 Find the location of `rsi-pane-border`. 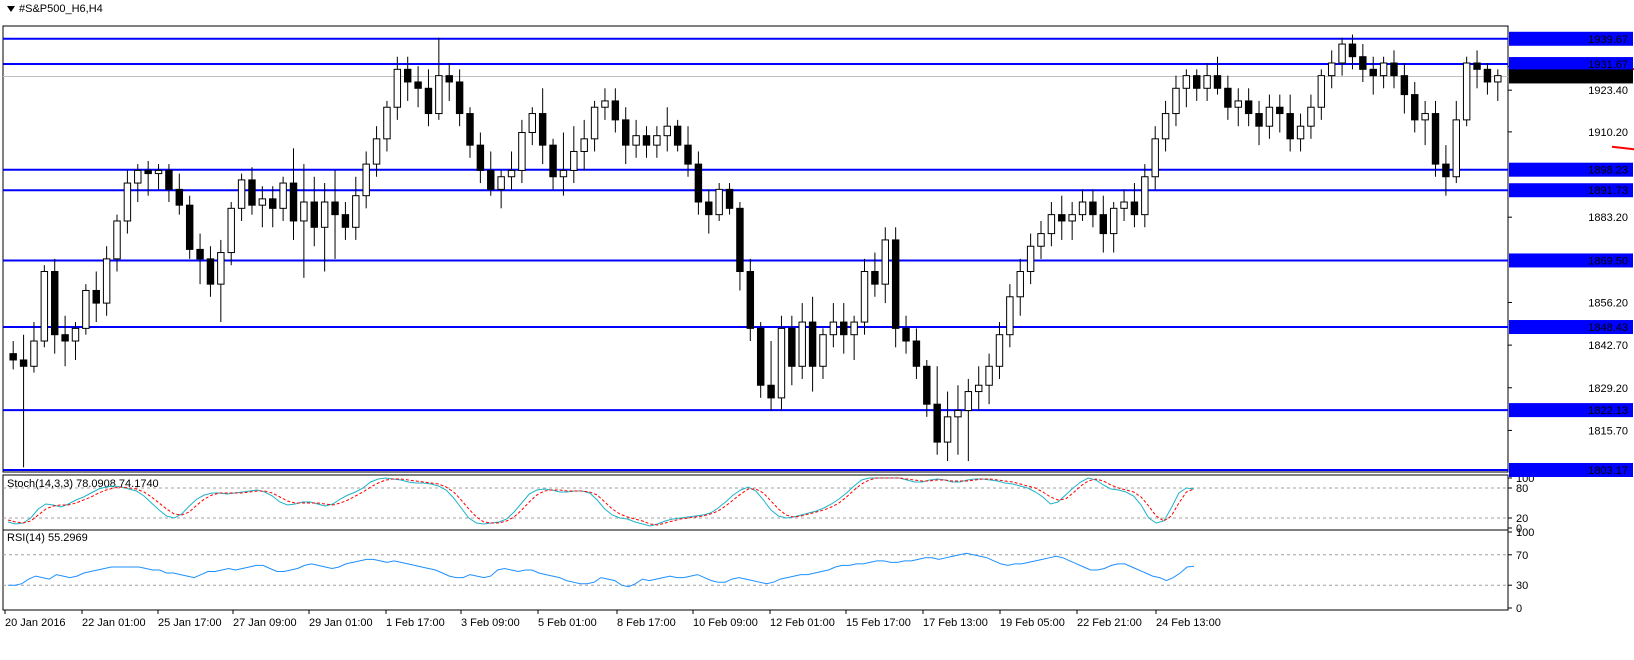

rsi-pane-border is located at coordinates (755, 570).